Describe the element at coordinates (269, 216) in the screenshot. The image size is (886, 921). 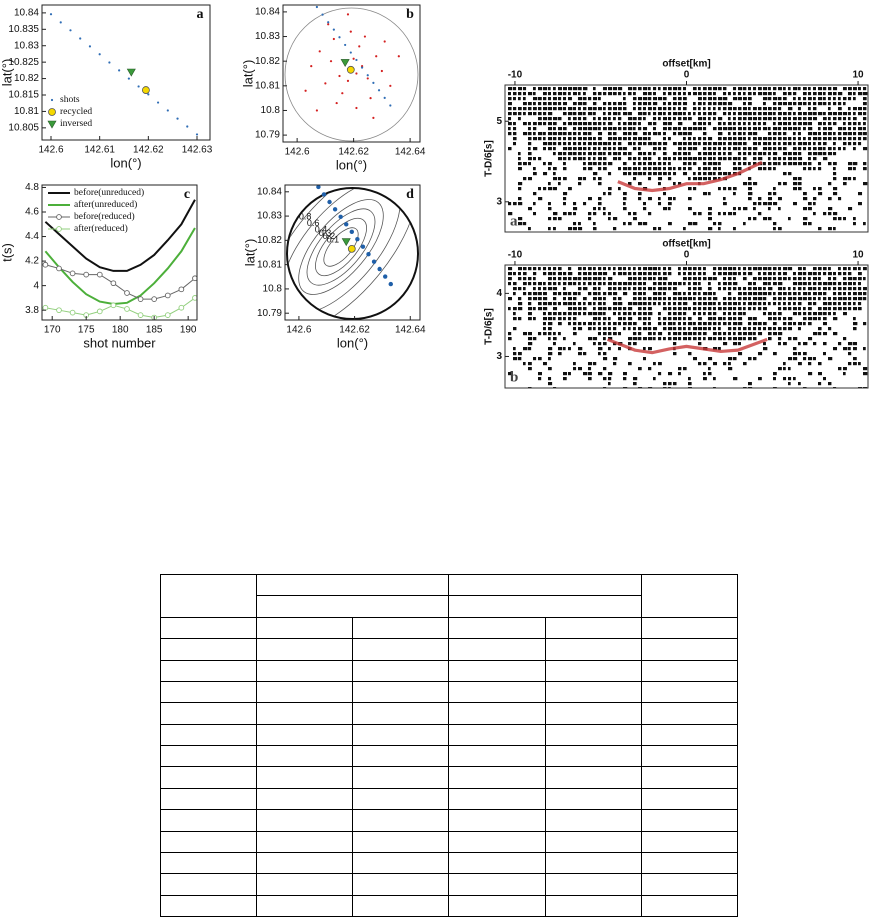
I see `y-tick-label: 10.83` at that location.